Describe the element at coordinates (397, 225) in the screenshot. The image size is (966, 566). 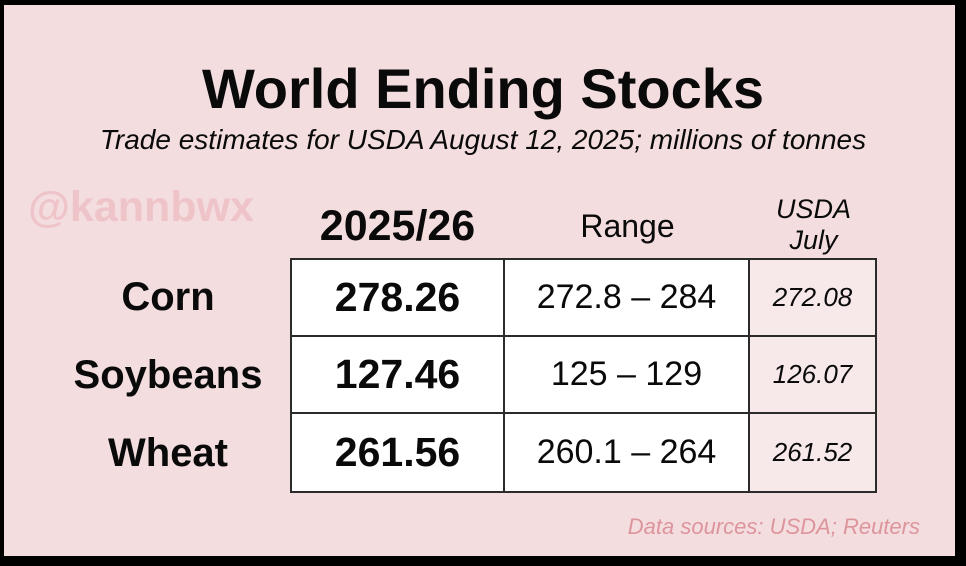
I see `column-header-2025-26: 2025/26` at that location.